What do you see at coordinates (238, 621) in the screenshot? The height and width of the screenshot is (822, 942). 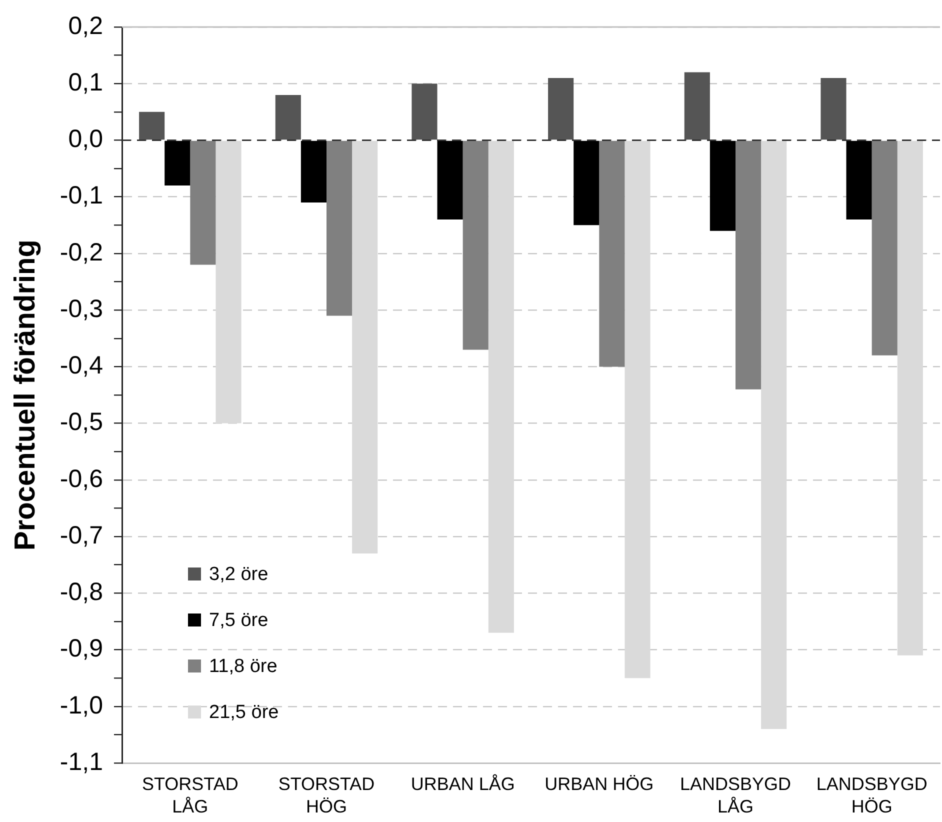 I see `legend-label: 7,5 öre` at bounding box center [238, 621].